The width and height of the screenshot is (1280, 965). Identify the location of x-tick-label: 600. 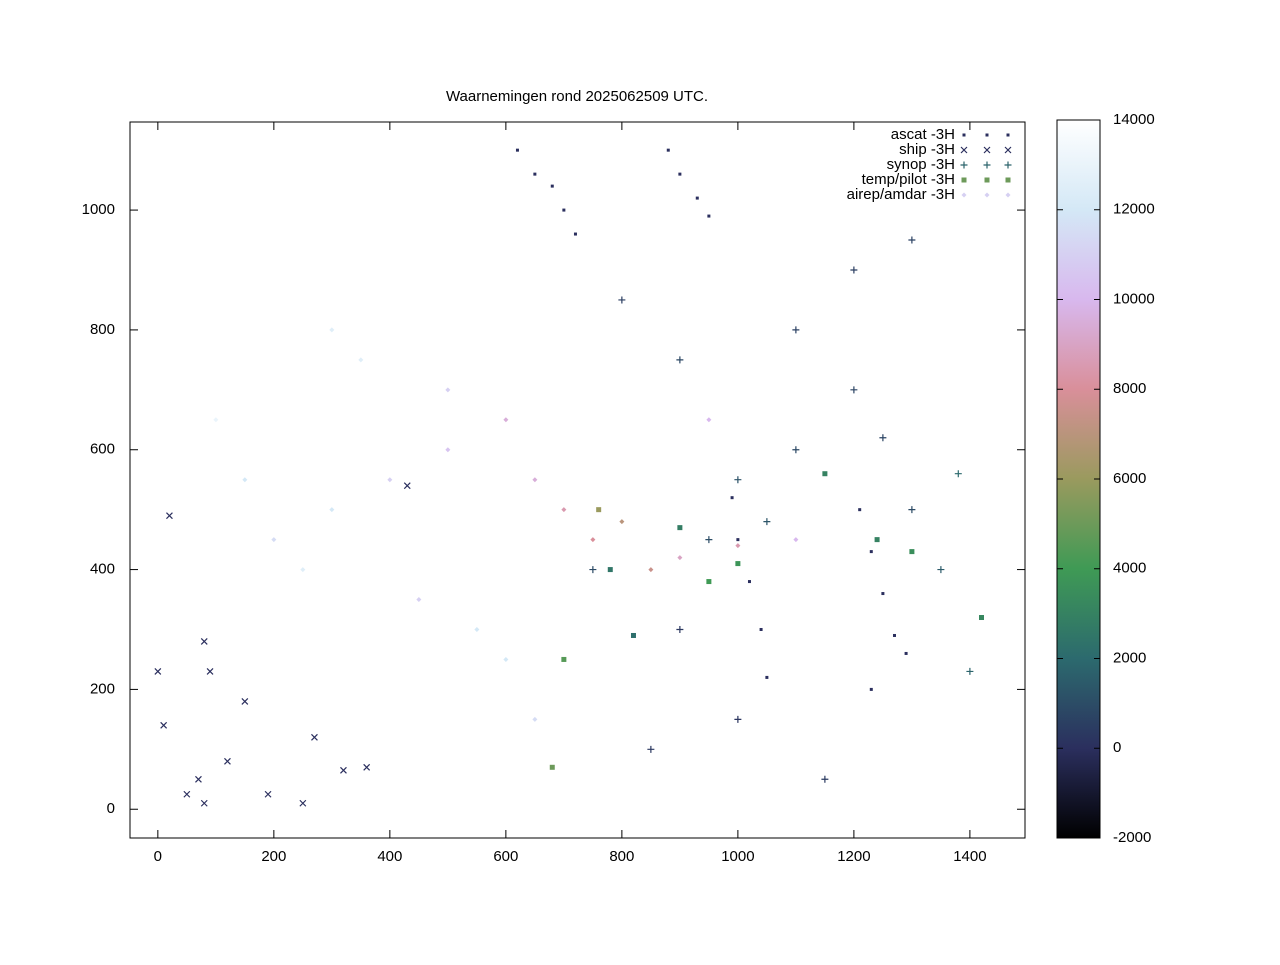
(505, 856).